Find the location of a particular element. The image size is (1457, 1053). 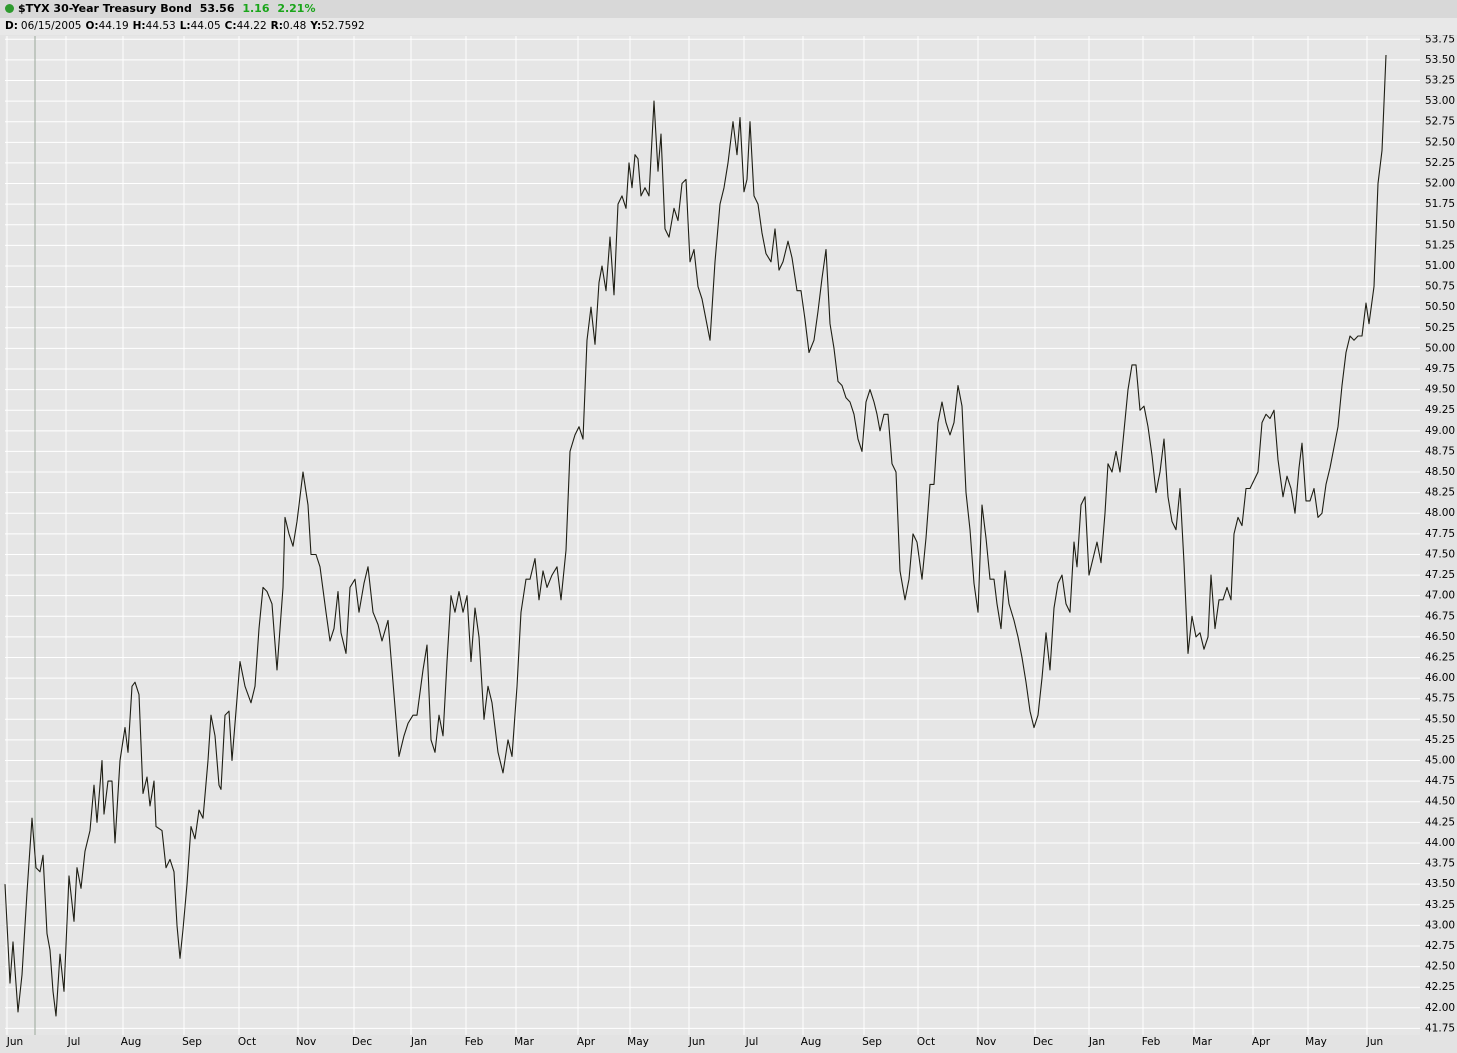

y-tick-label: 48.50 is located at coordinates (1440, 472).